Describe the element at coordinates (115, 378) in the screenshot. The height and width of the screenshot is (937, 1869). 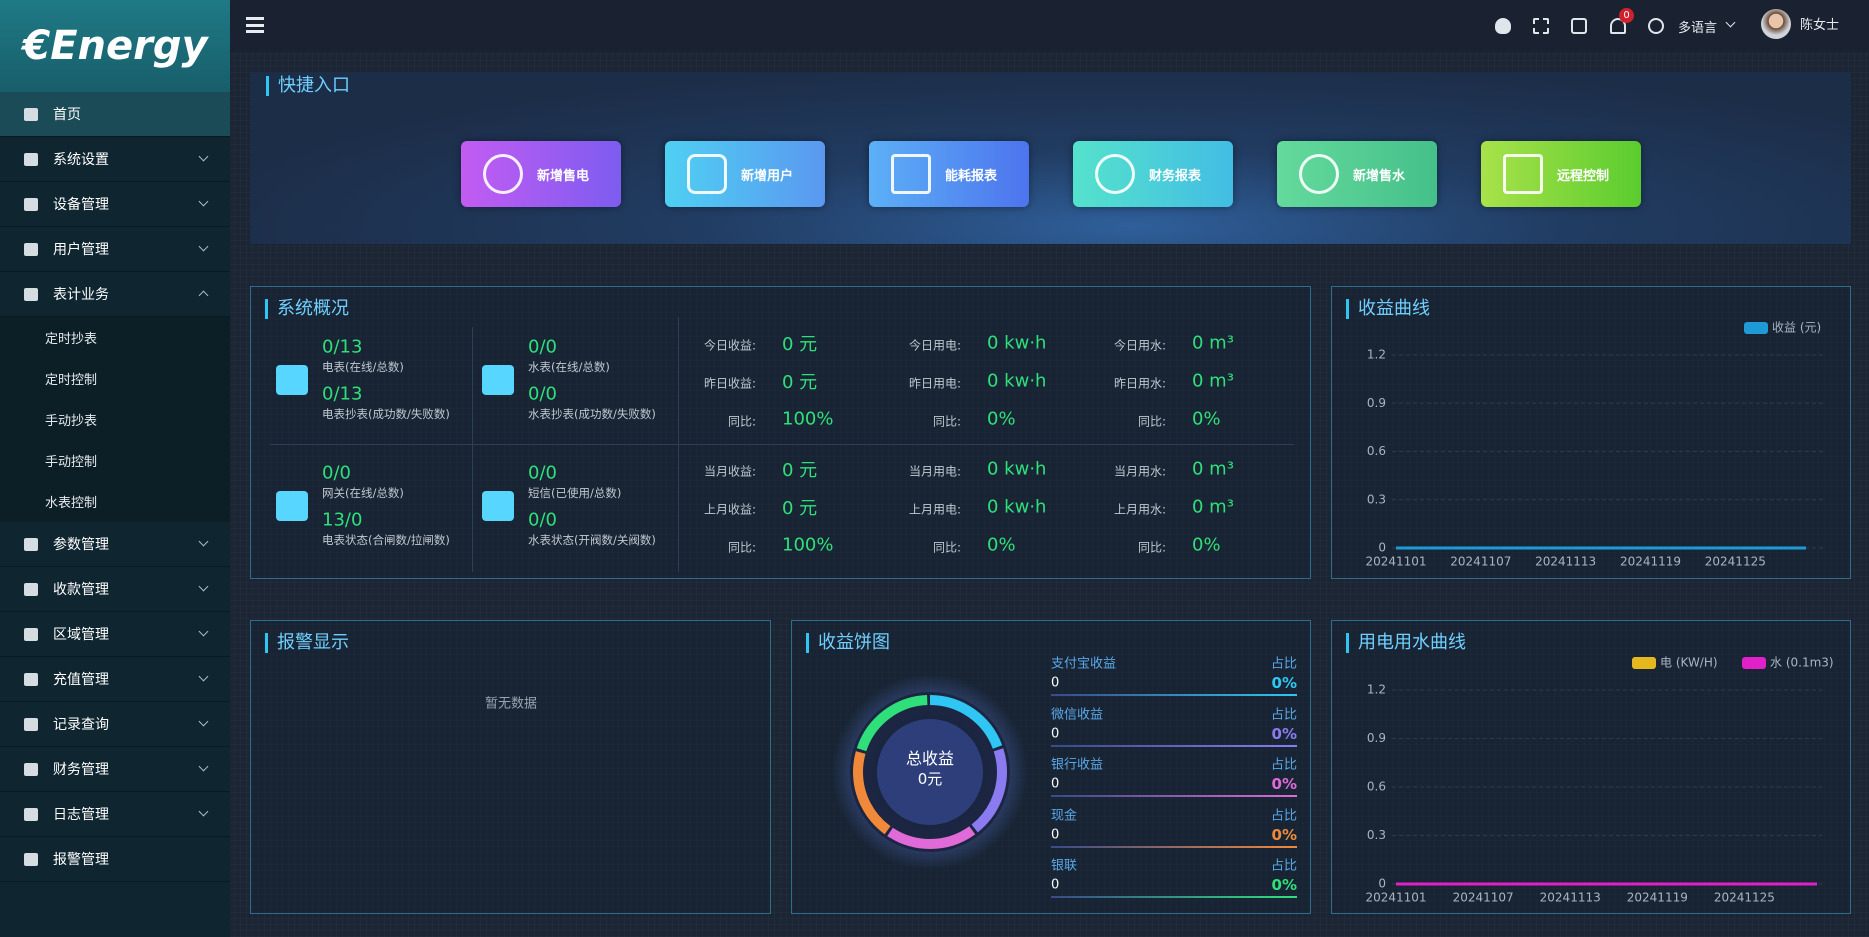
I see `submenu-item: 定时控制` at that location.